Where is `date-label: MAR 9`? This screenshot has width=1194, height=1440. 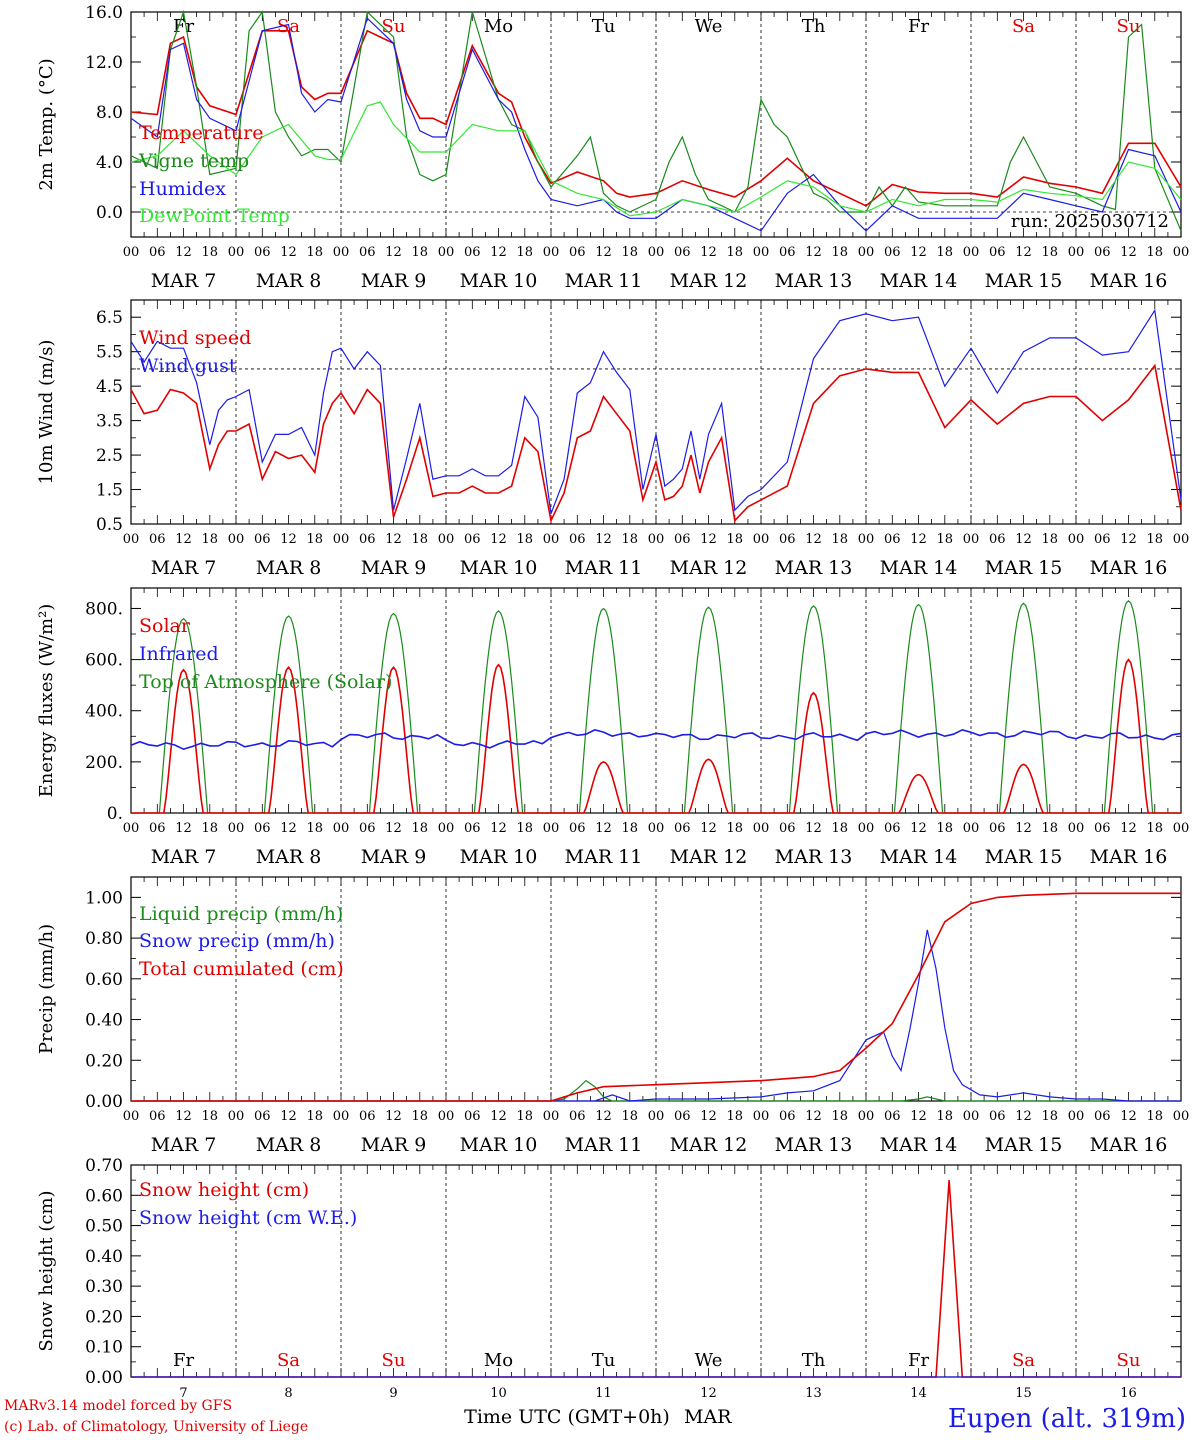
date-label: MAR 9 is located at coordinates (394, 281).